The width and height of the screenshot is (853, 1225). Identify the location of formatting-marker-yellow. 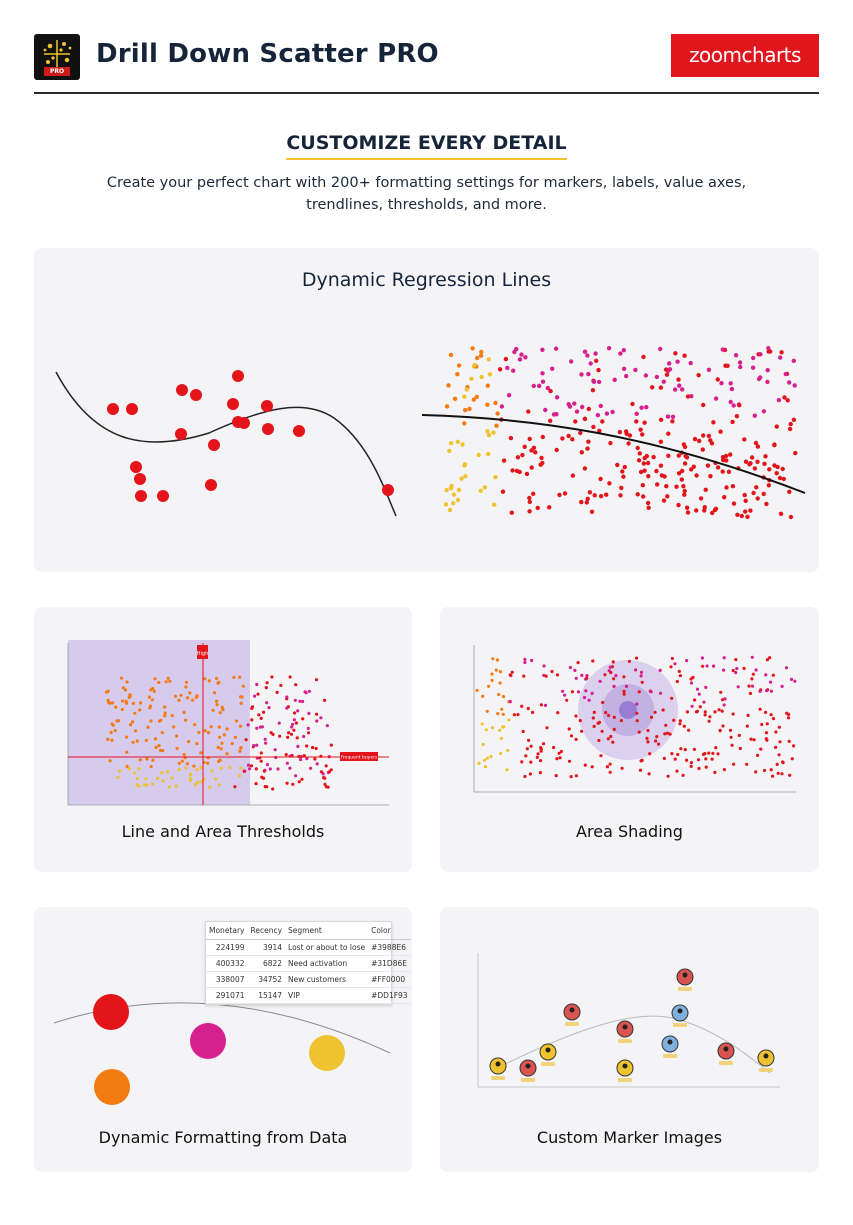
(327, 1053).